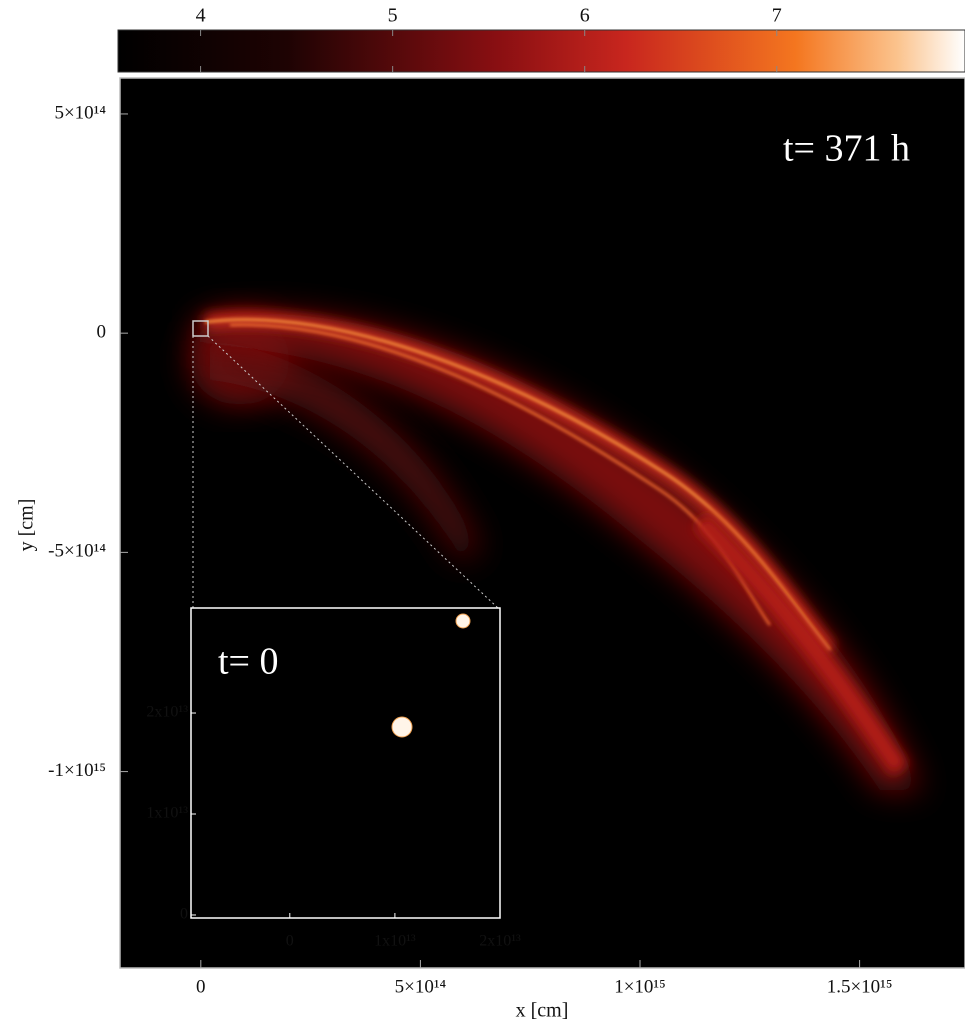 The image size is (965, 1028). Describe the element at coordinates (421, 986) in the screenshot. I see `x-tick-label: 5×10¹⁴` at that location.